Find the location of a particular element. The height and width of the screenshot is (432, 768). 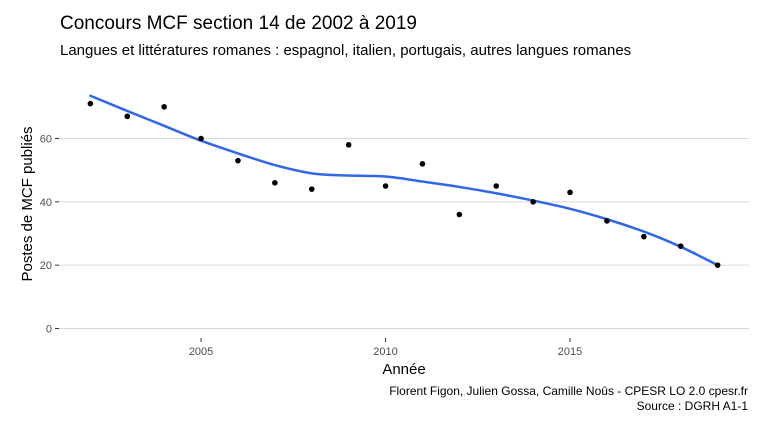

x-tick-label: 2005 is located at coordinates (201, 352).